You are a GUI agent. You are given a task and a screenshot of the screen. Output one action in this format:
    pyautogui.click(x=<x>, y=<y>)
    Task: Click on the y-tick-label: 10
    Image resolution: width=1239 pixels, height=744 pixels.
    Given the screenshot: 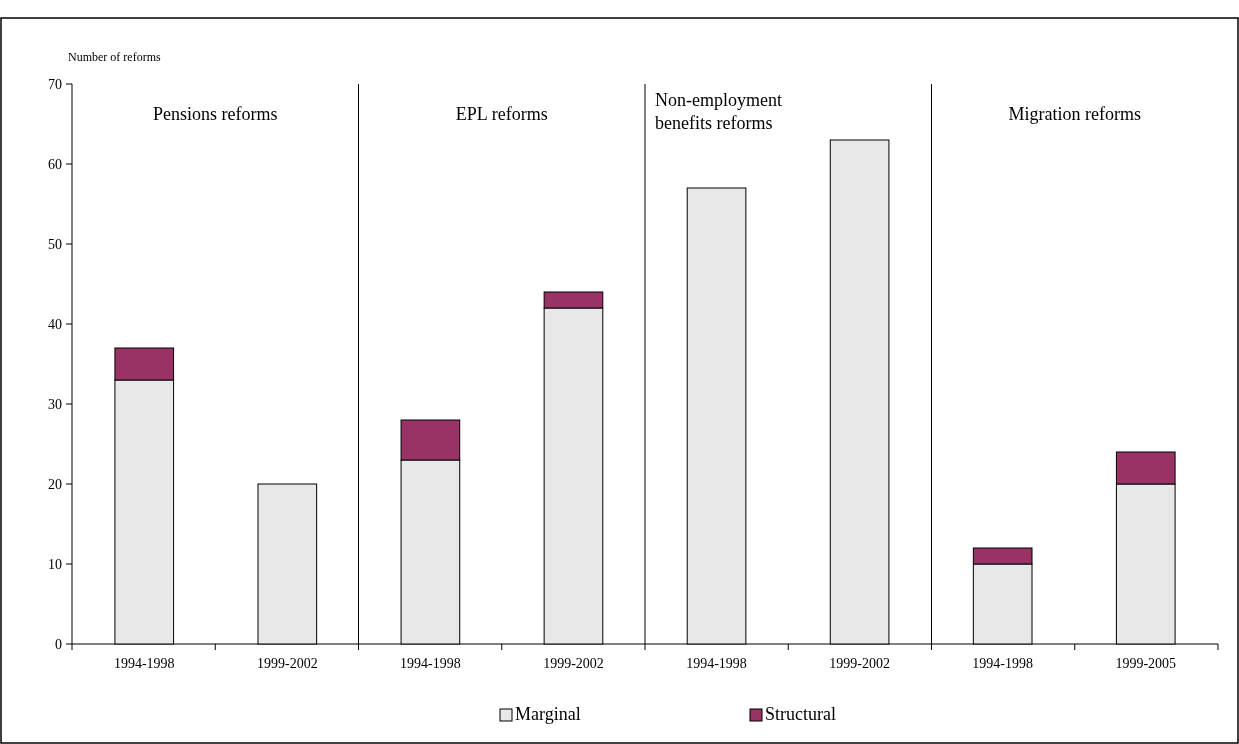 What is the action you would take?
    pyautogui.click(x=55, y=564)
    